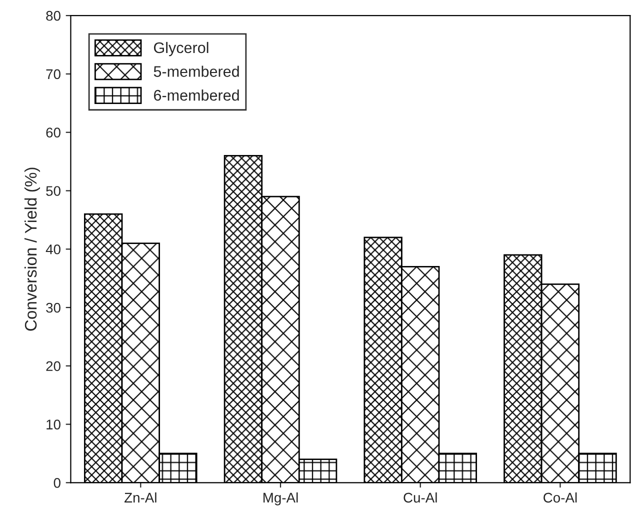 The width and height of the screenshot is (643, 519). I want to click on x-tick-label: Mg-Al, so click(281, 499).